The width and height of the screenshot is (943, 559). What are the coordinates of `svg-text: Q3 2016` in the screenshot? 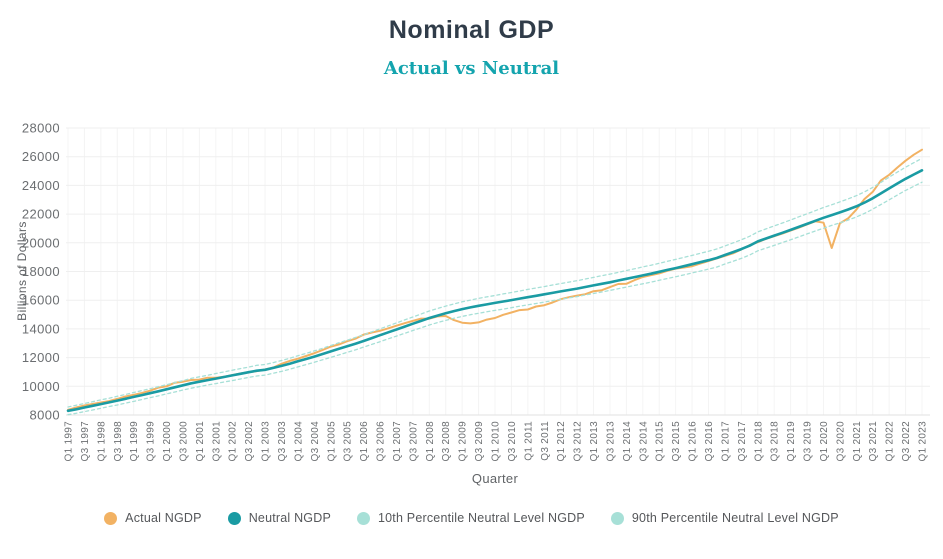 It's located at (709, 441).